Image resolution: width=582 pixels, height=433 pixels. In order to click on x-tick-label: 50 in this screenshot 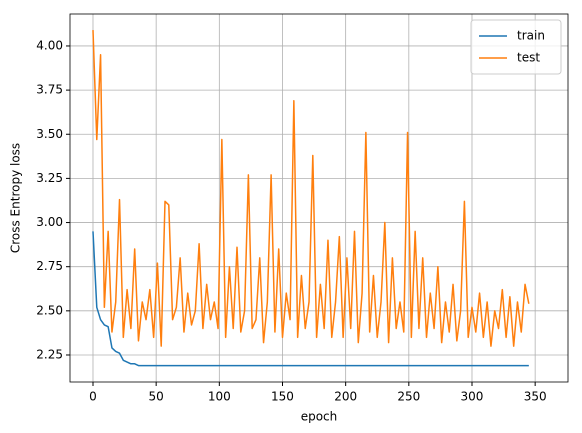, I will do `click(156, 397)`.